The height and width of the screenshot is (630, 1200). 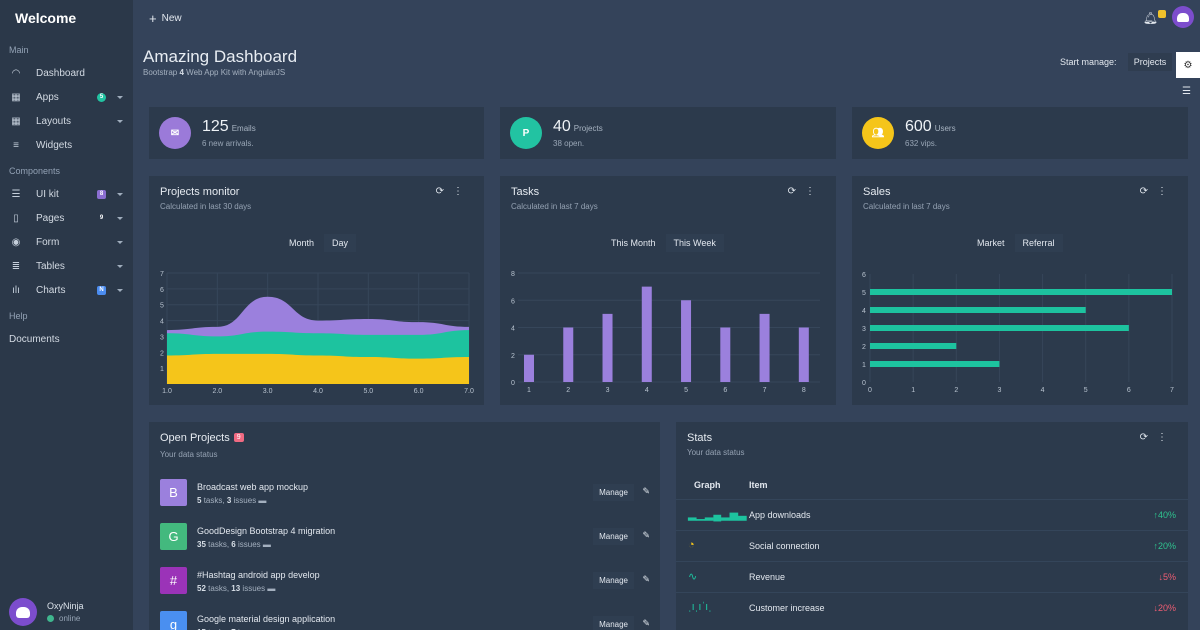 I want to click on table-icon: ≣, so click(x=16, y=266).